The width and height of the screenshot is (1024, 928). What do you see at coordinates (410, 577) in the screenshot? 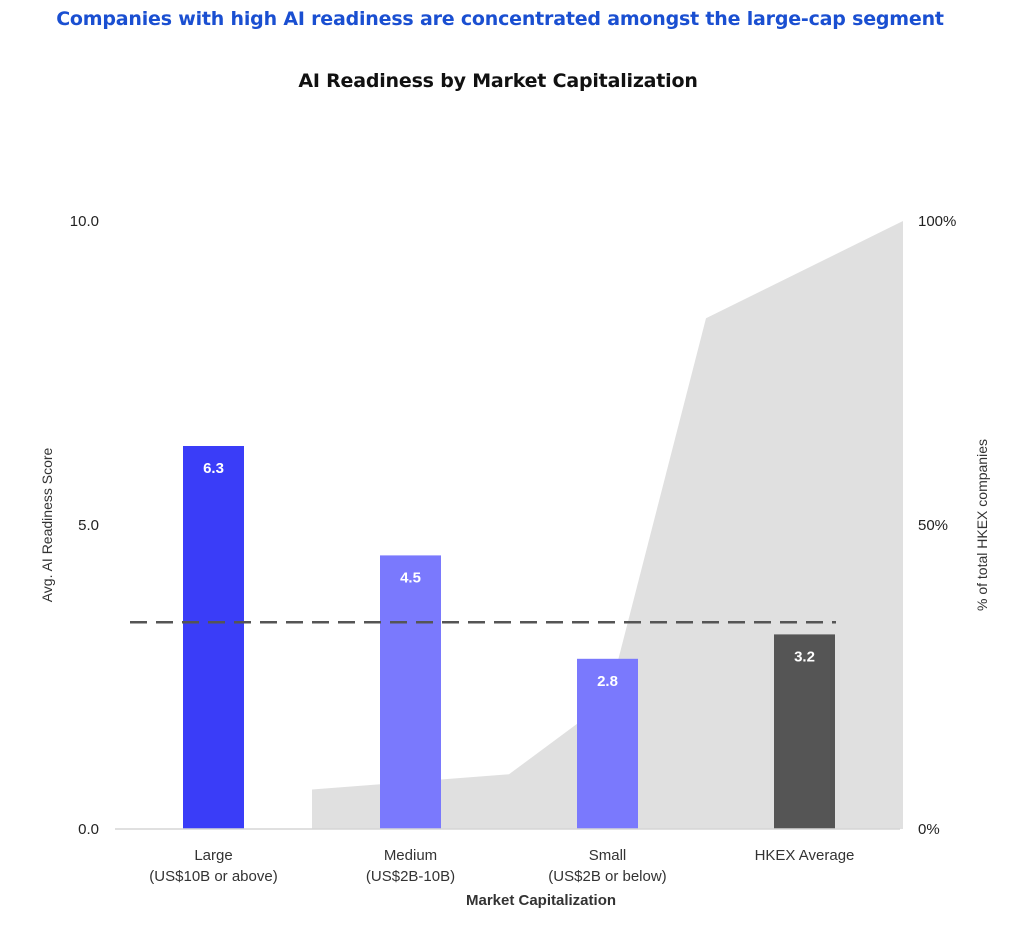
I see `data-label: 4.5` at bounding box center [410, 577].